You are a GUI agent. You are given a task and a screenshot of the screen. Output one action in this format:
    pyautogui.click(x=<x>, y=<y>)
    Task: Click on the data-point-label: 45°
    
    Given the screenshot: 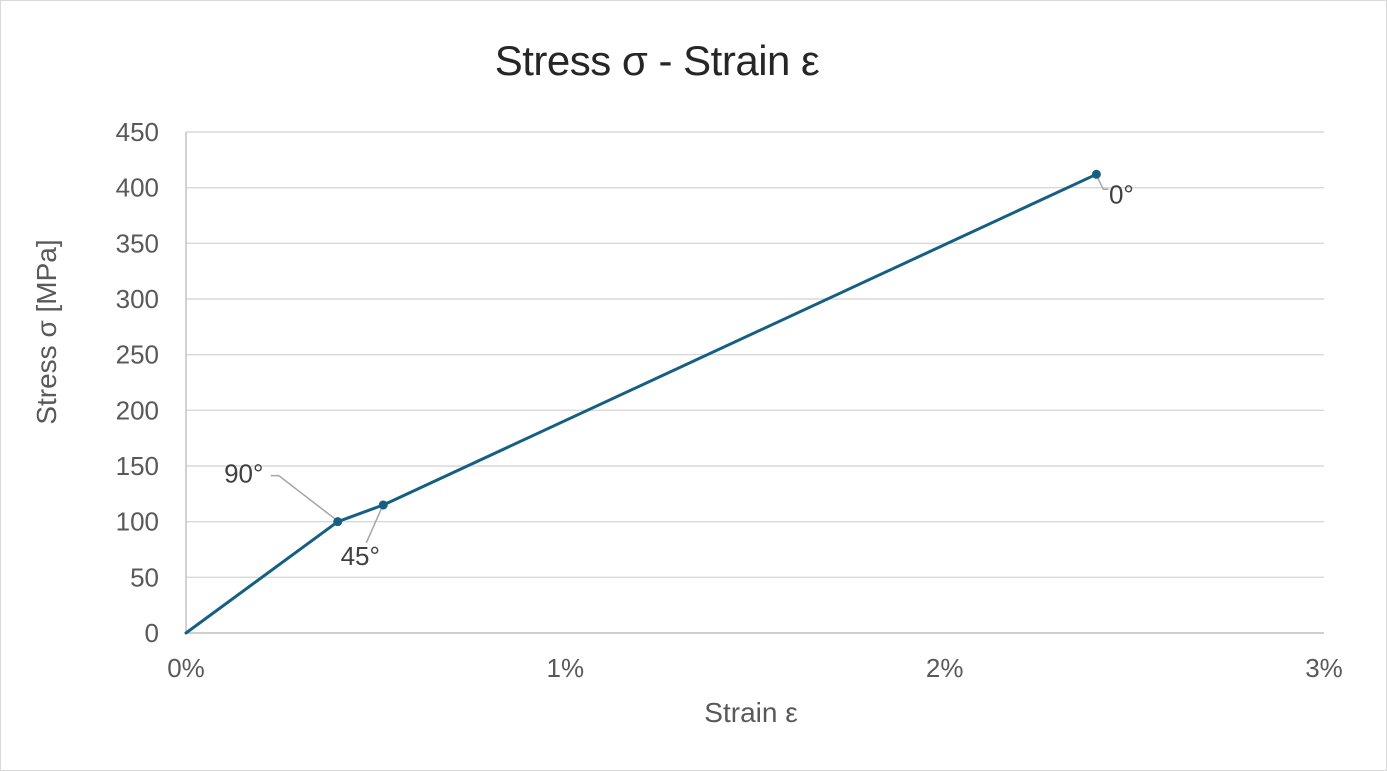 What is the action you would take?
    pyautogui.click(x=360, y=556)
    